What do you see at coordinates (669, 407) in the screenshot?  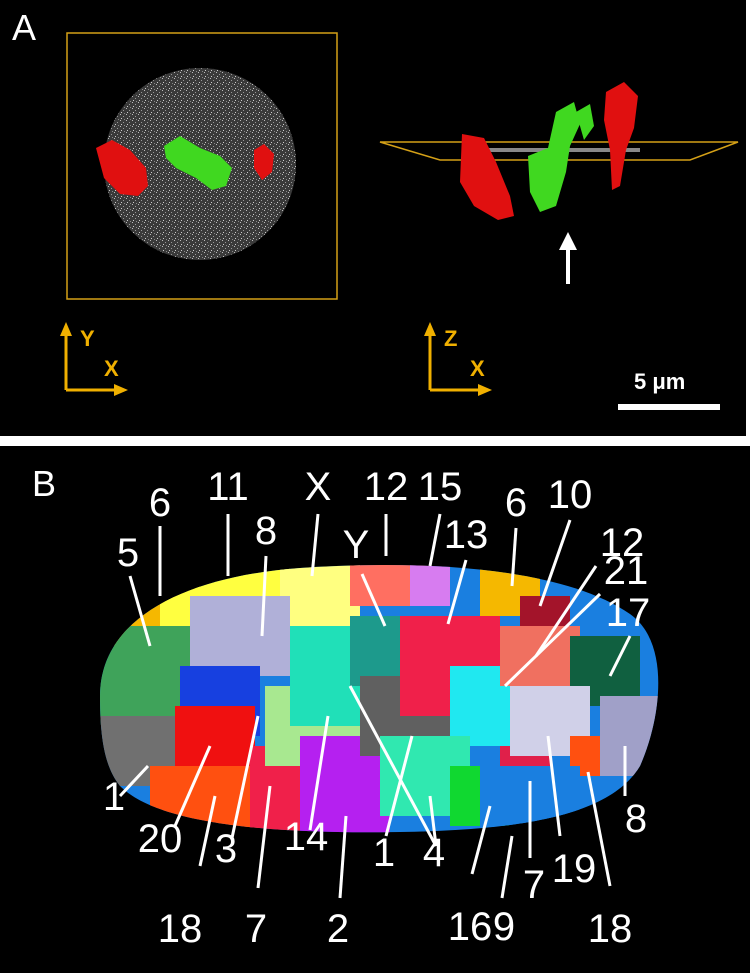 I see `scale-bar` at bounding box center [669, 407].